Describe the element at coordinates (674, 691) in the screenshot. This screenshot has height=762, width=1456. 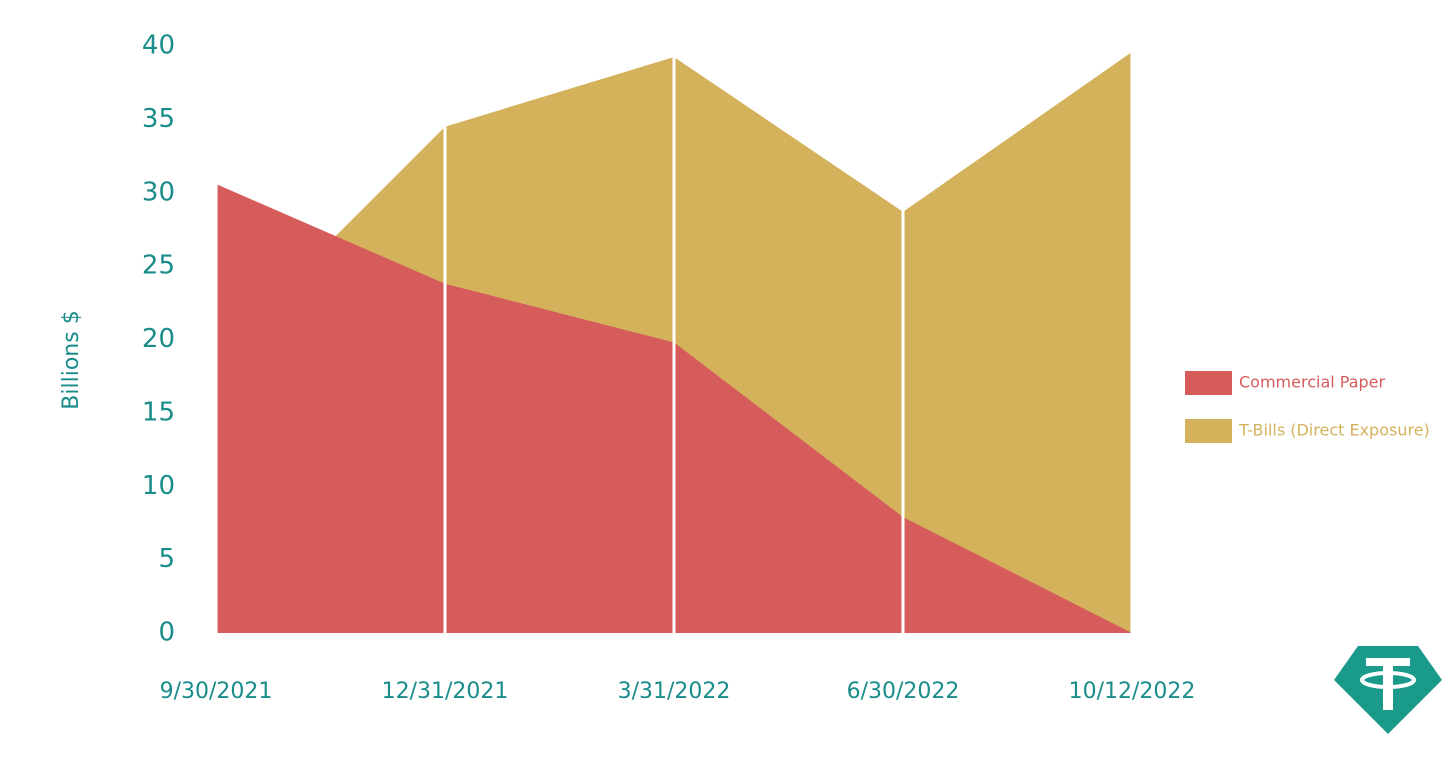
I see `x-tick-label: 3/31/2022` at that location.